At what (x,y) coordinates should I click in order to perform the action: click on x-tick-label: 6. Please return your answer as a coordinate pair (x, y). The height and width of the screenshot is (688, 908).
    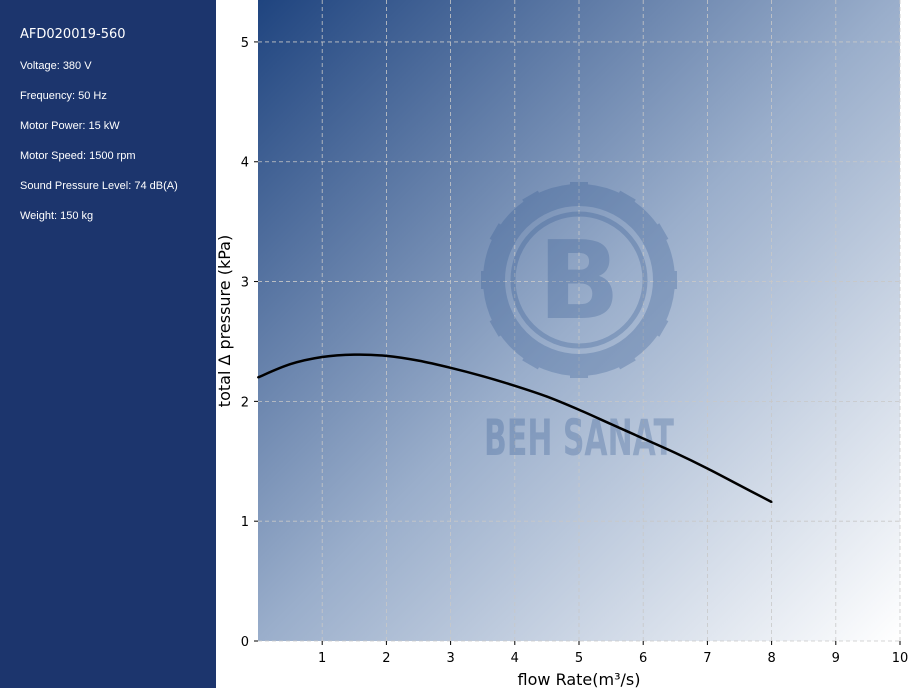
    Looking at the image, I should click on (643, 658).